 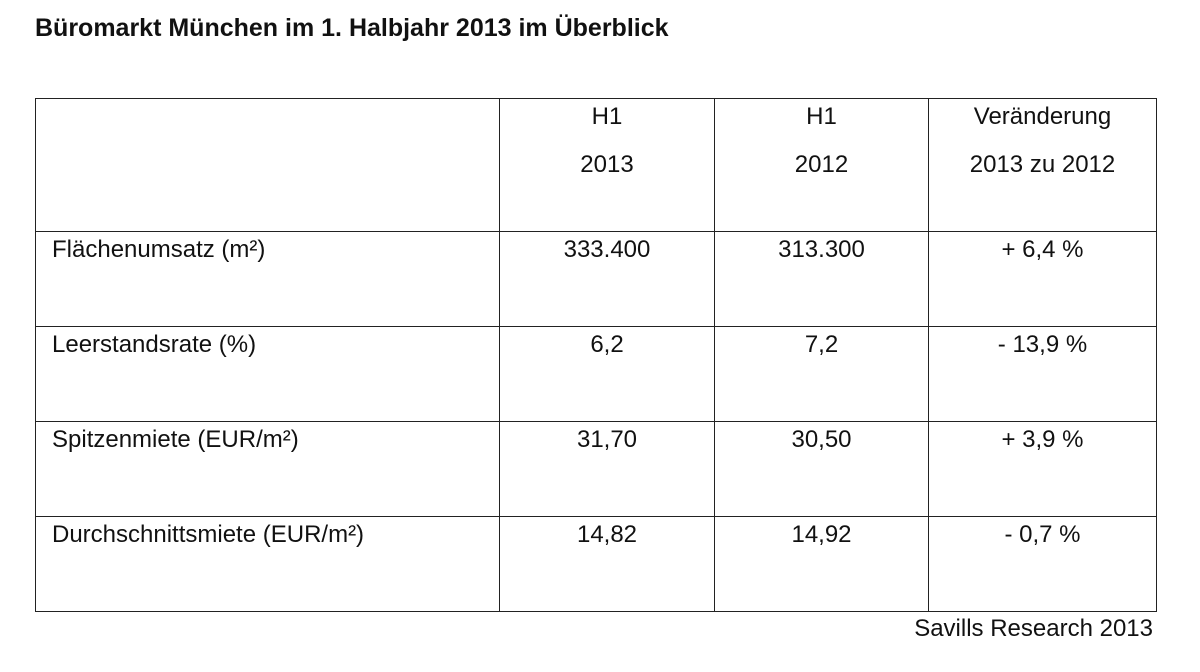 I want to click on header-text: 2013 zu 2012, so click(x=1042, y=164).